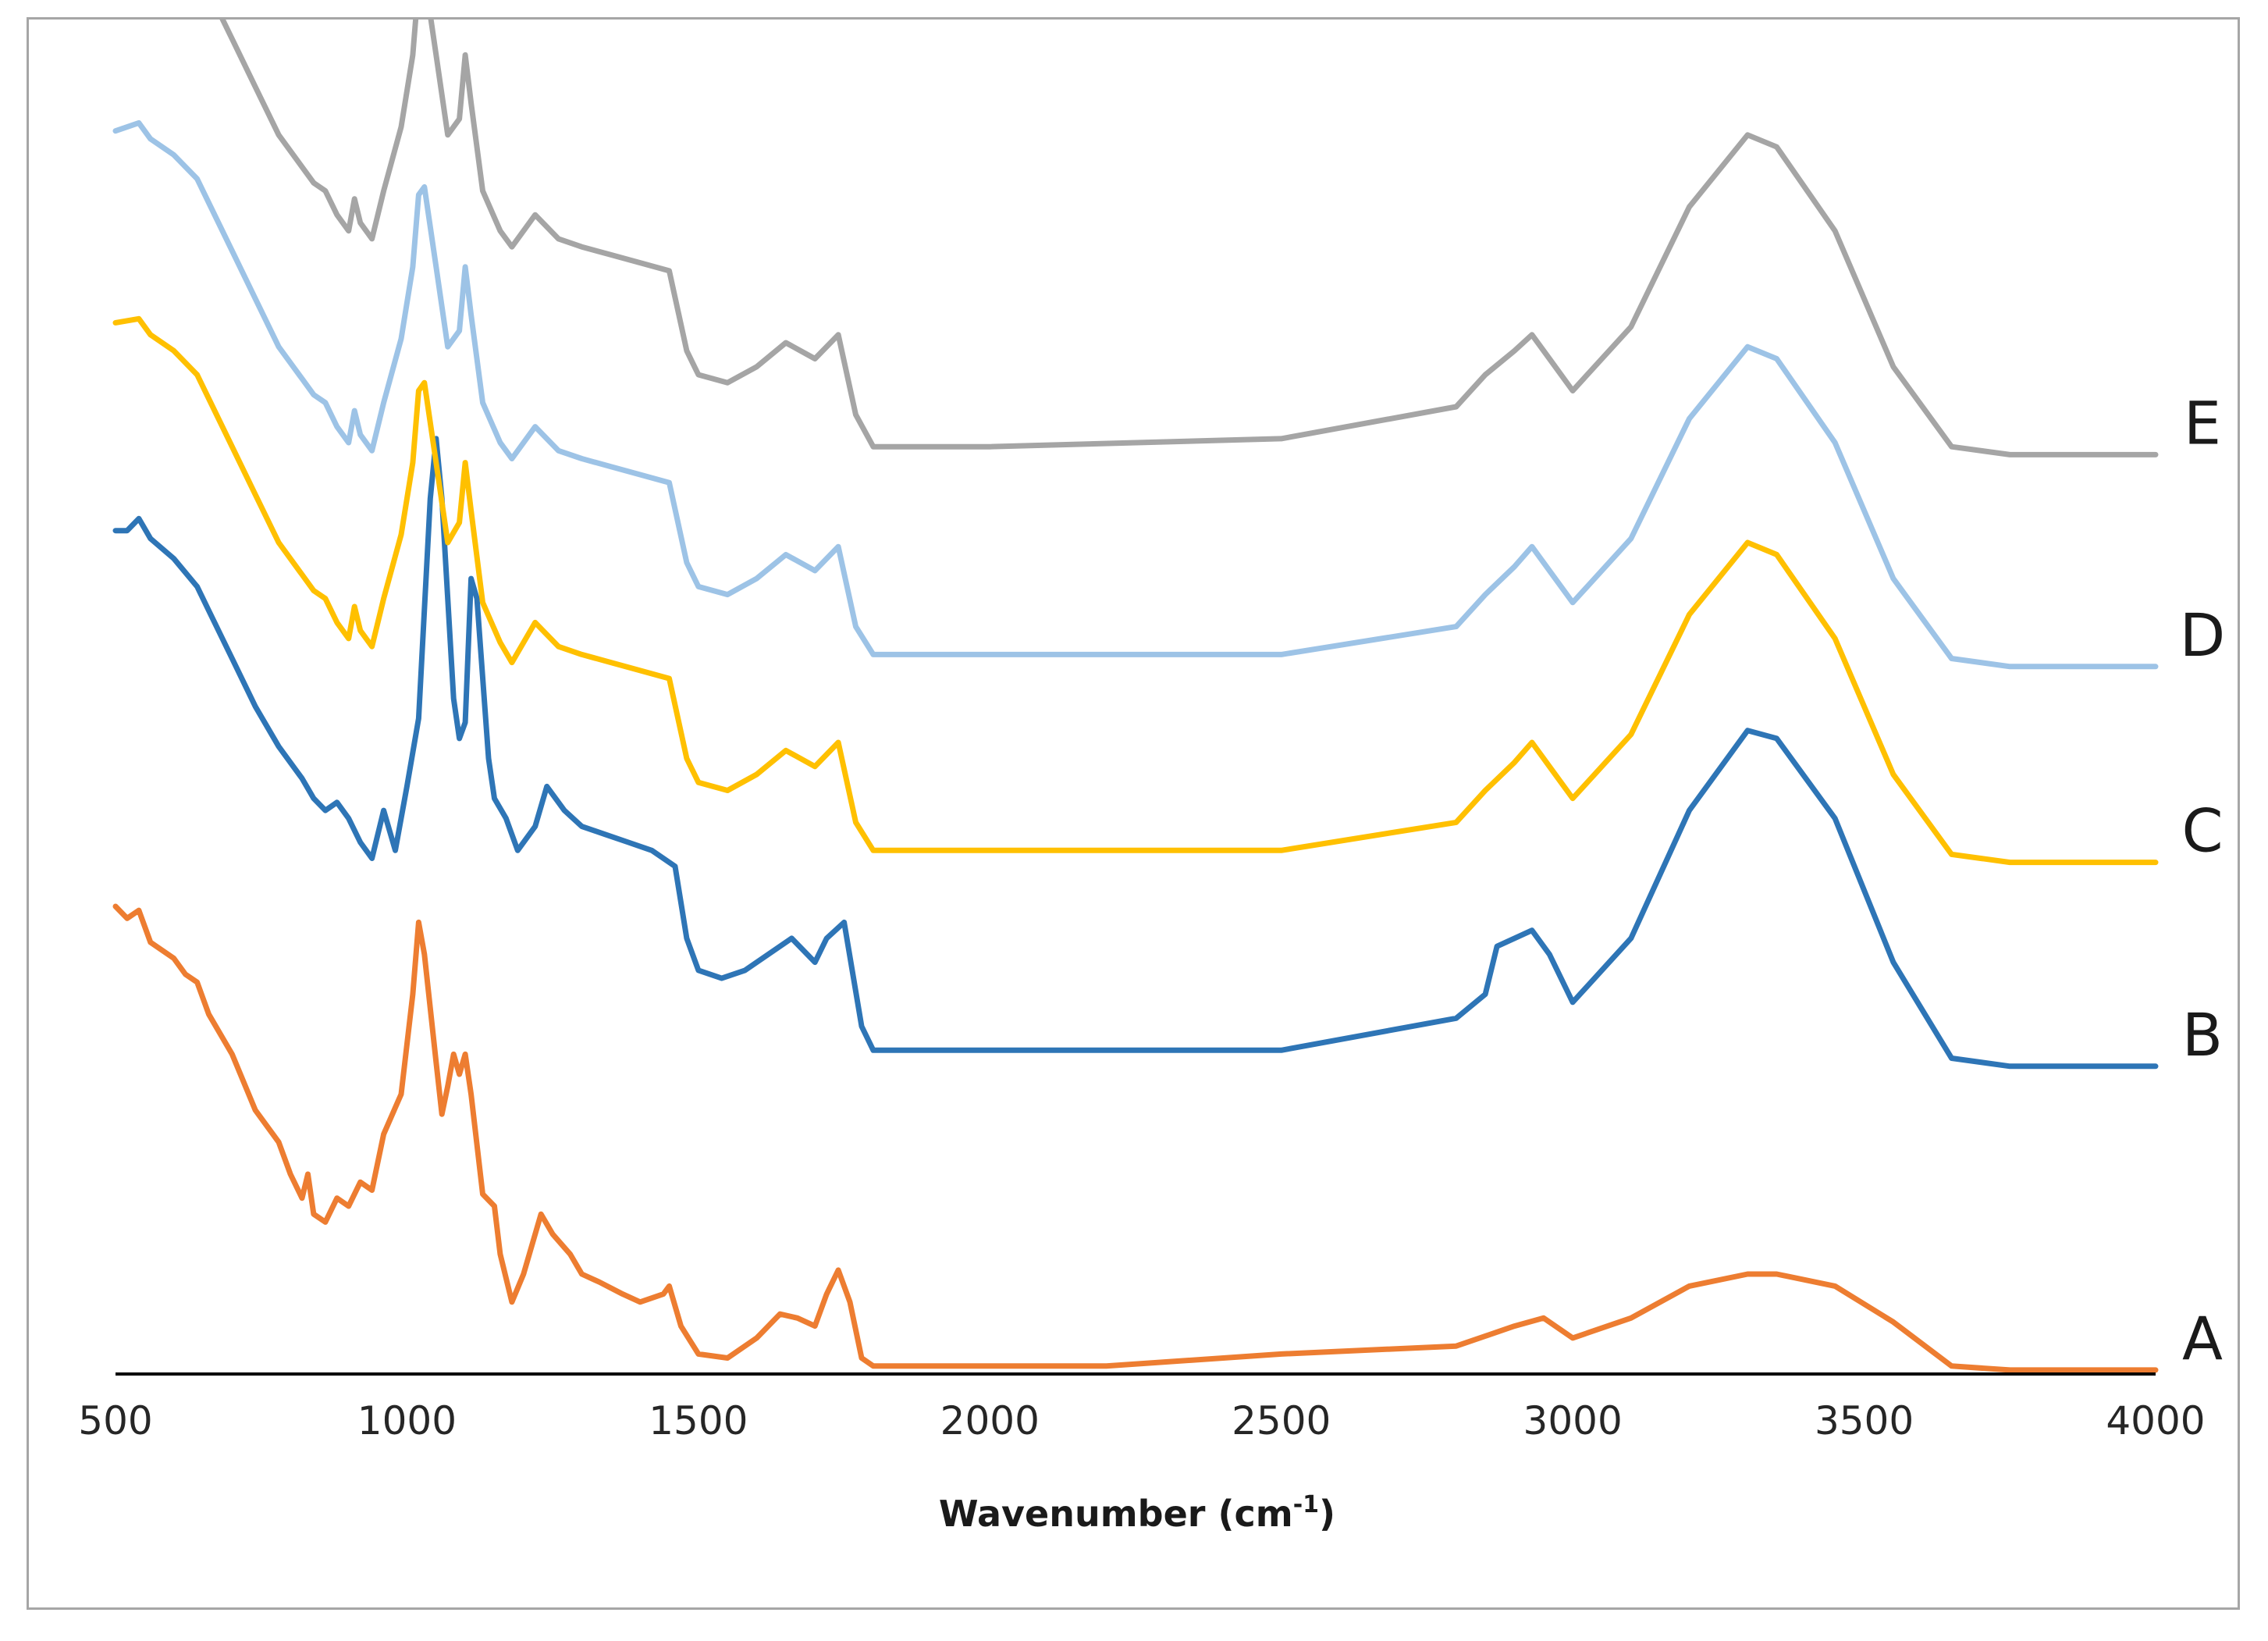  Describe the element at coordinates (2202, 422) in the screenshot. I see `series-label-e: E` at that location.